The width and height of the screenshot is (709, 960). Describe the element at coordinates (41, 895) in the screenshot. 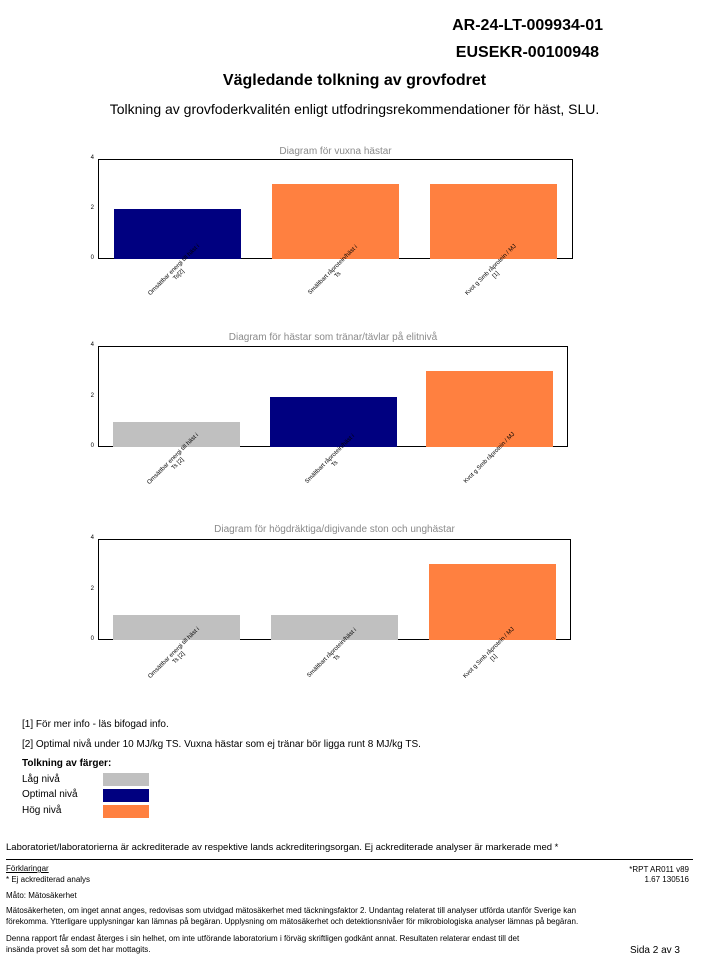

I see `mato-note: Måto: Mätosäkerhet` at that location.